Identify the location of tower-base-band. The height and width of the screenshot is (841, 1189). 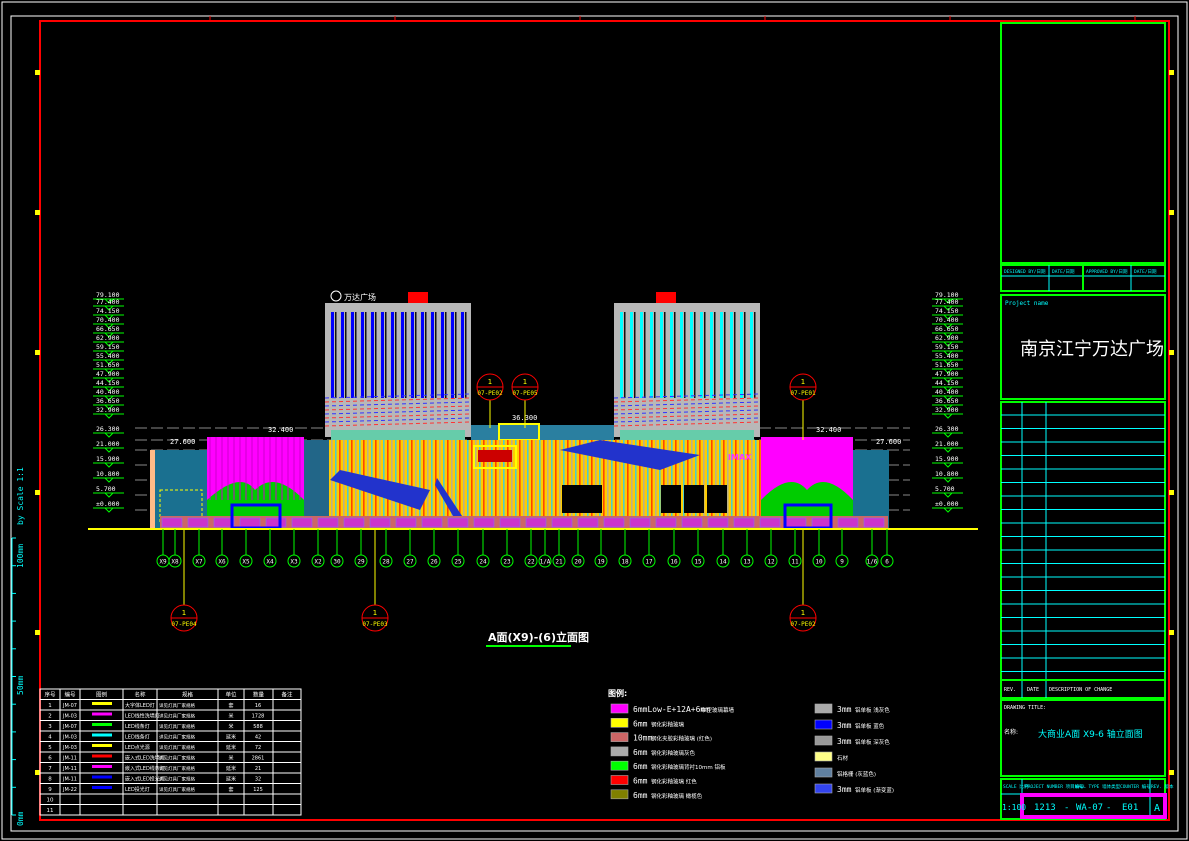
(398, 435).